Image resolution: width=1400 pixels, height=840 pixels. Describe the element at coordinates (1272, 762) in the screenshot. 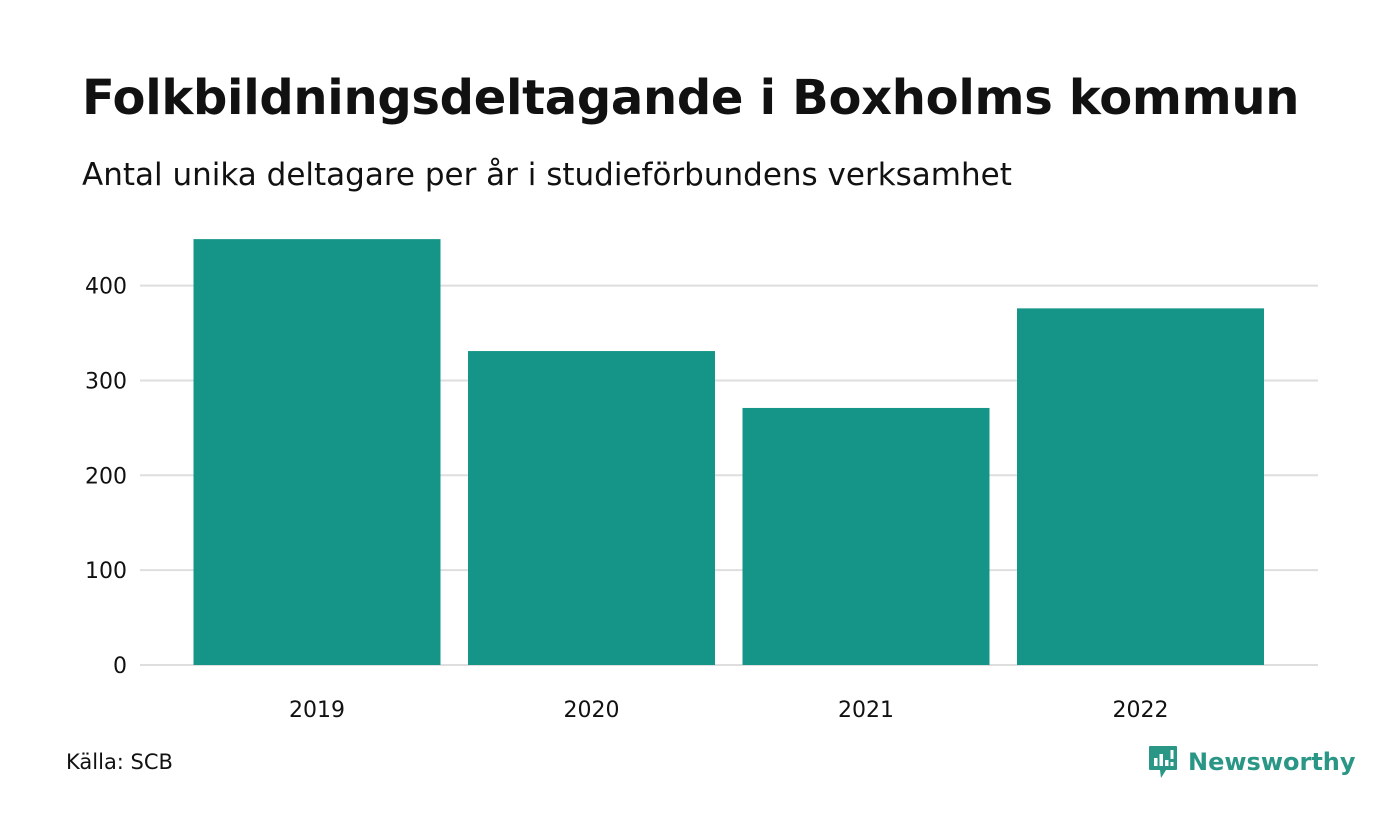

I see `brand-name: Newsworthy` at that location.